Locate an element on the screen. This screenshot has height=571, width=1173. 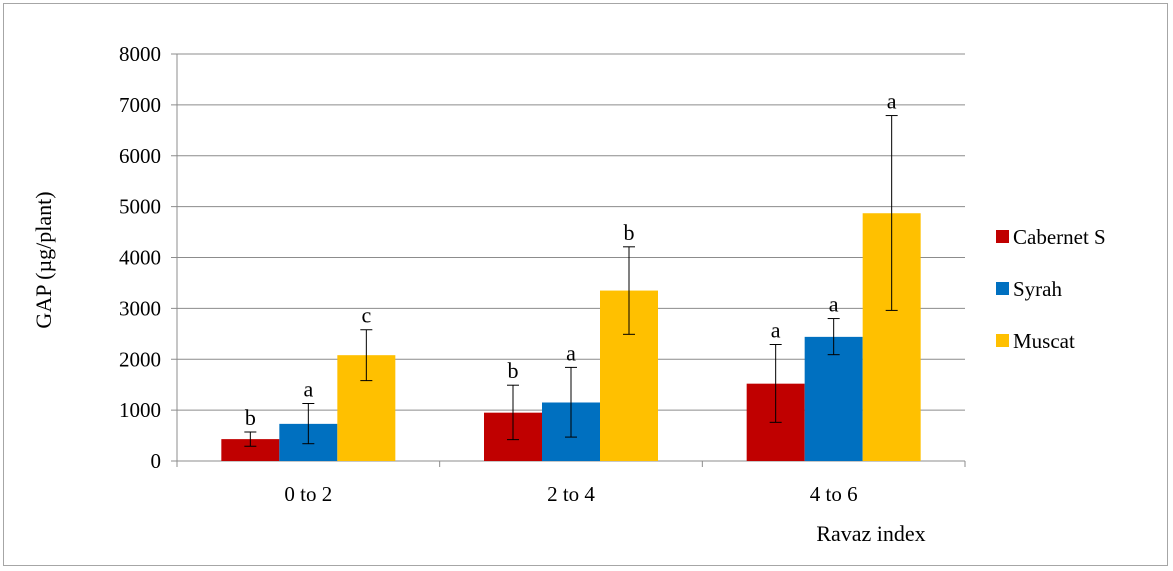
y-tick-label: 8000 is located at coordinates (140, 54).